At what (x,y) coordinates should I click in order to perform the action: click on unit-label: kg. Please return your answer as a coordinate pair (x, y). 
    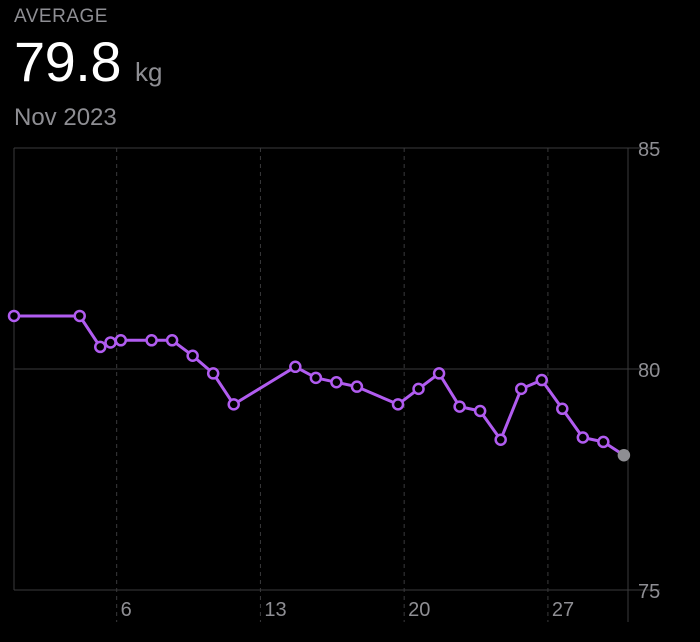
    Looking at the image, I should click on (149, 72).